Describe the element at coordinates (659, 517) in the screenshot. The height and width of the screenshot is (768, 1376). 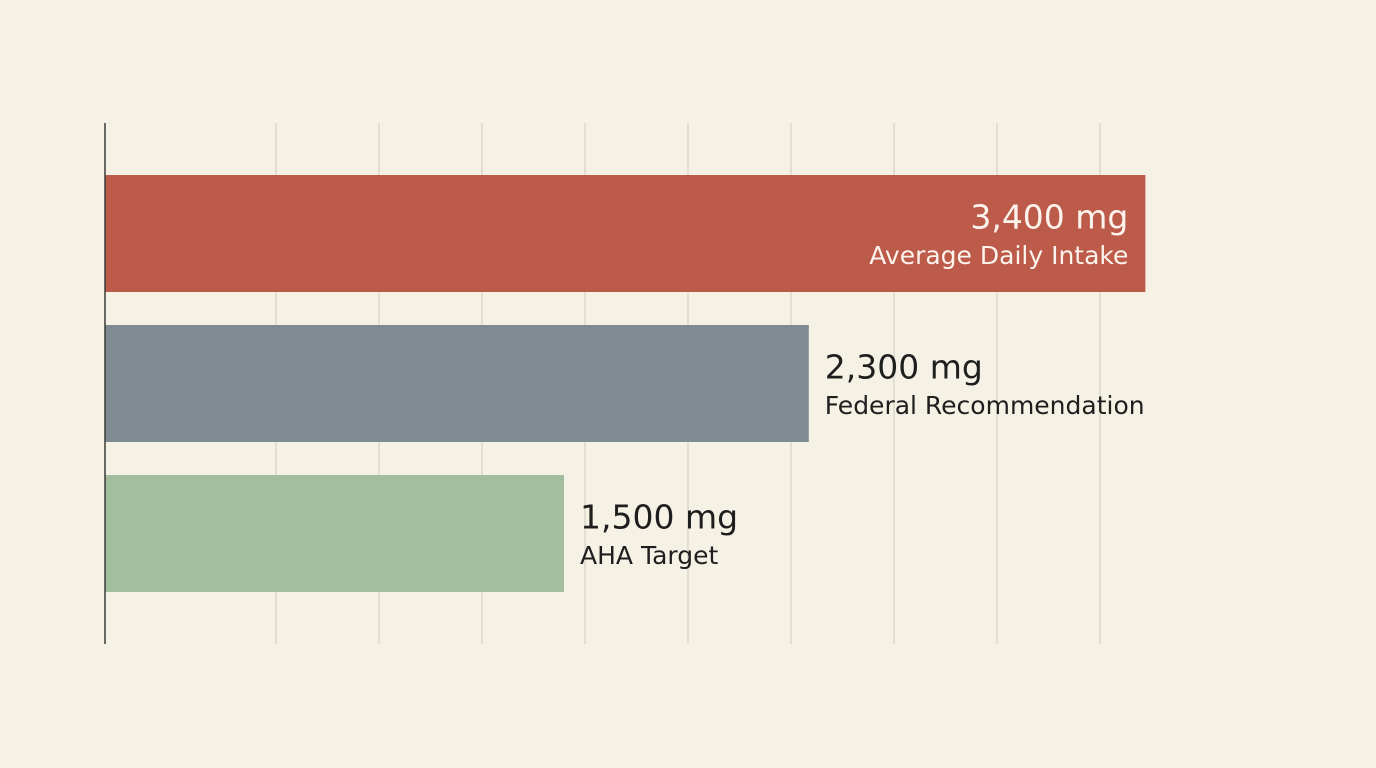
I see `value-label: 1,500 mg` at that location.